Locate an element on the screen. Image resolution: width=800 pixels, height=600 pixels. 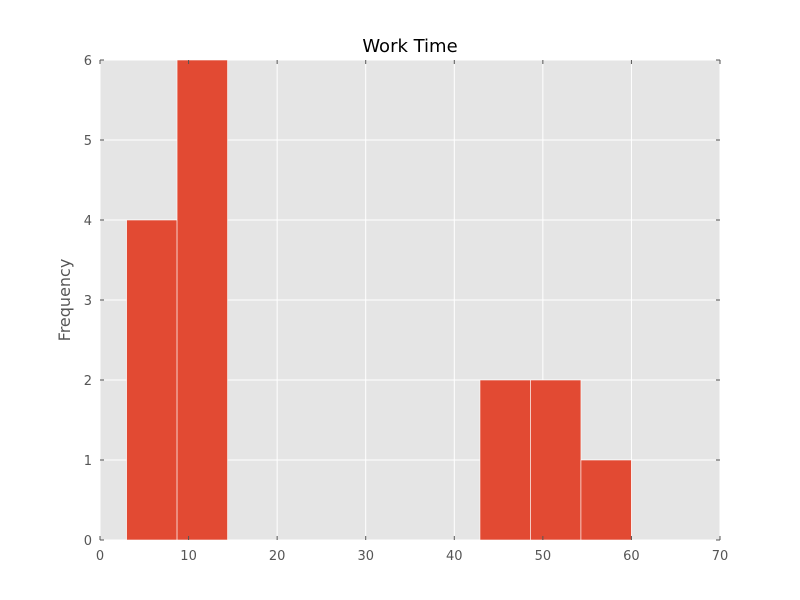
y-tick-label: 6 is located at coordinates (88, 61).